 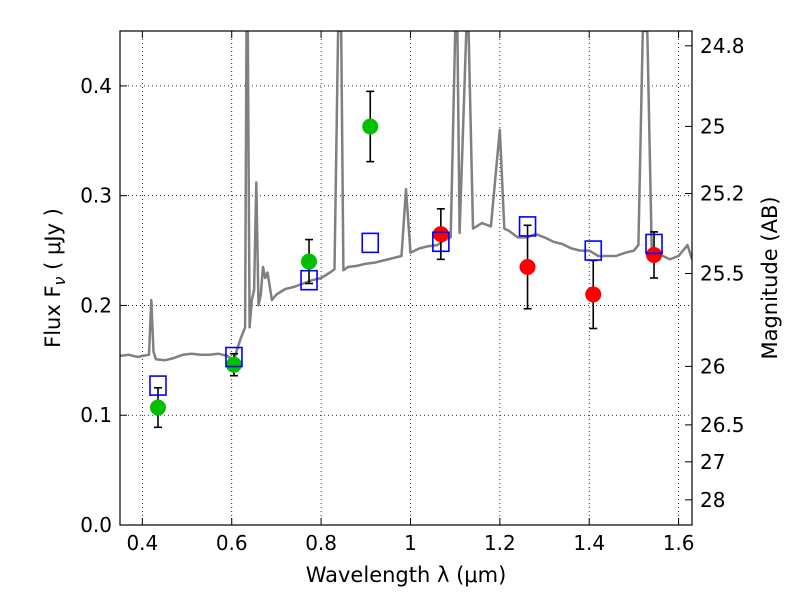 What do you see at coordinates (96, 196) in the screenshot?
I see `y-tick-label: 0.3` at bounding box center [96, 196].